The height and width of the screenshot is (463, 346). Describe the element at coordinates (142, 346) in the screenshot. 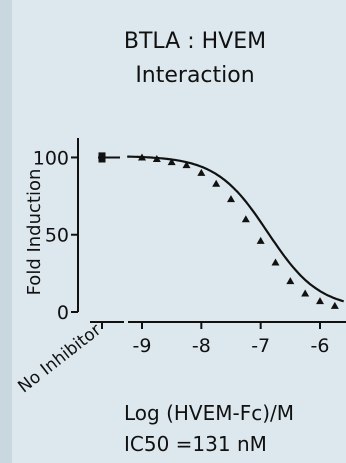

I see `x-tick-label: -9` at that location.